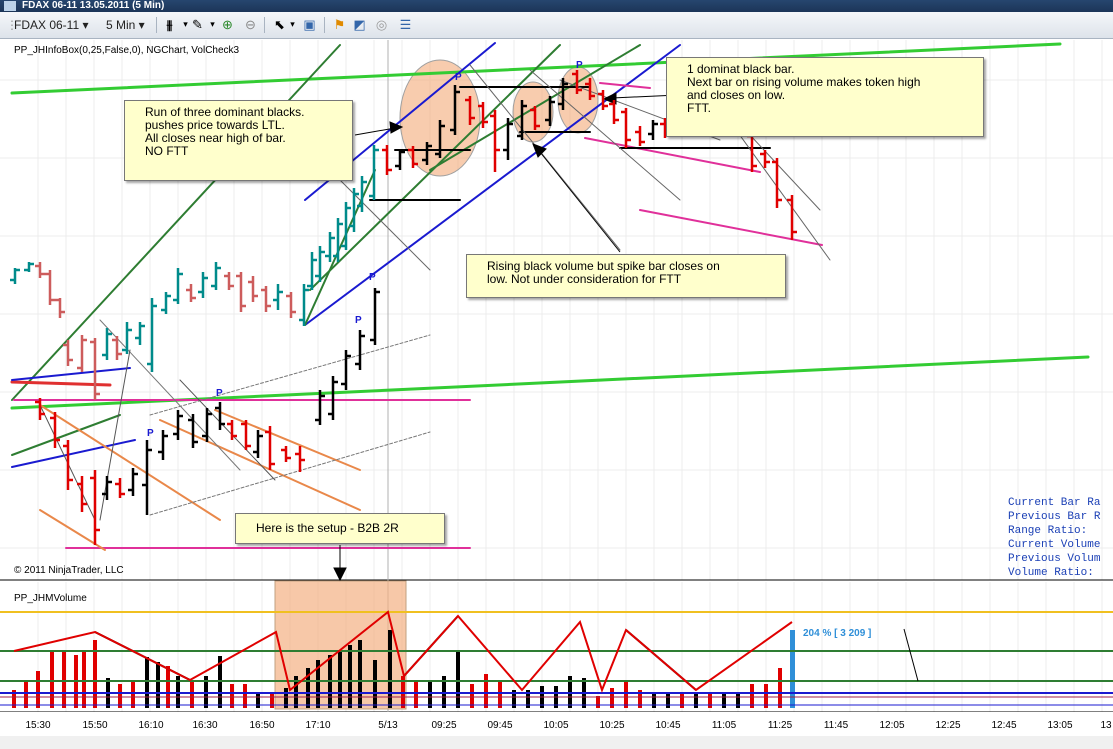  I want to click on toolbar-grip-icon: ⋮, so click(12, 25).